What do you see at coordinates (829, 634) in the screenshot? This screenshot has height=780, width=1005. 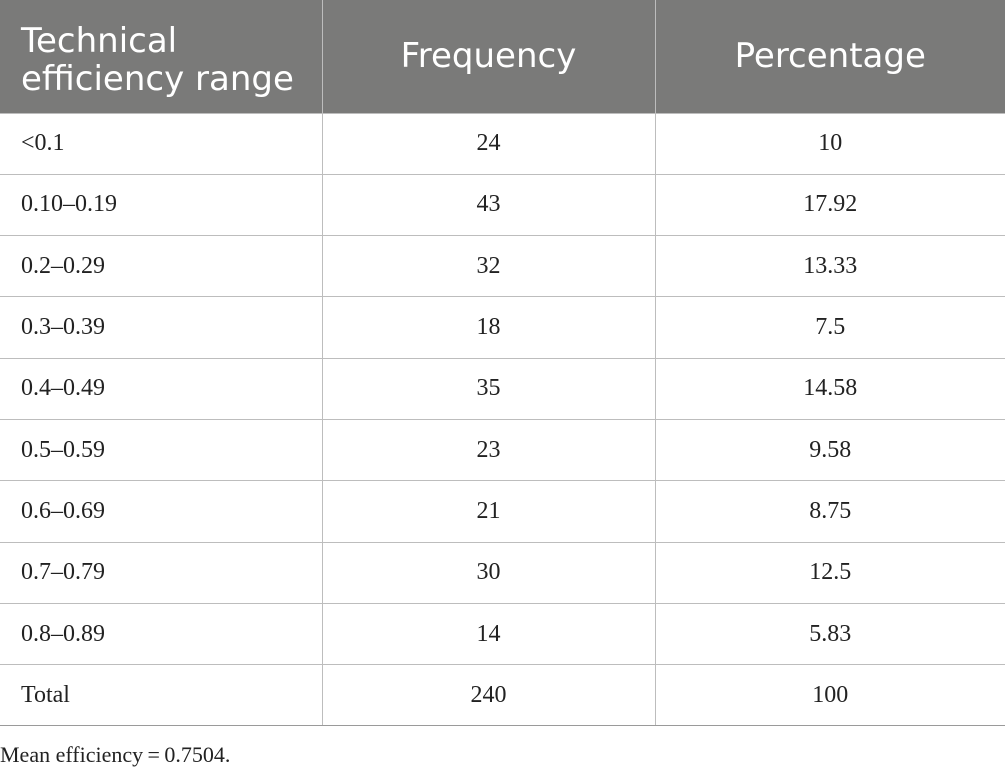 I see `percentage-cell: 5.83` at bounding box center [829, 634].